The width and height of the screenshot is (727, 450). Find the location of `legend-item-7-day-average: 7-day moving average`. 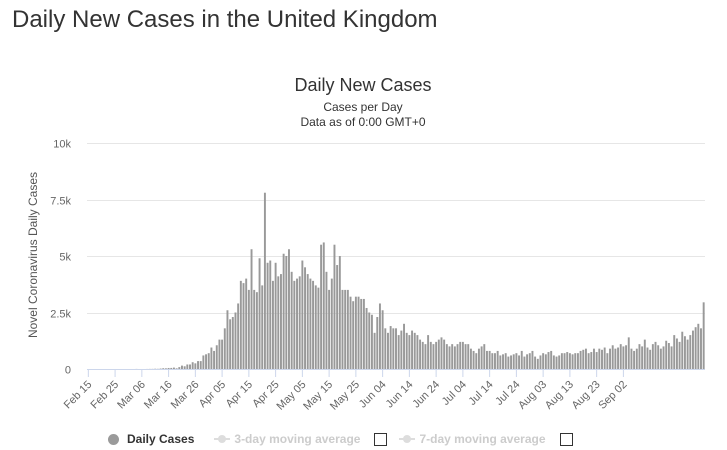

legend-item-7-day-average: 7-day moving average is located at coordinates (472, 439).